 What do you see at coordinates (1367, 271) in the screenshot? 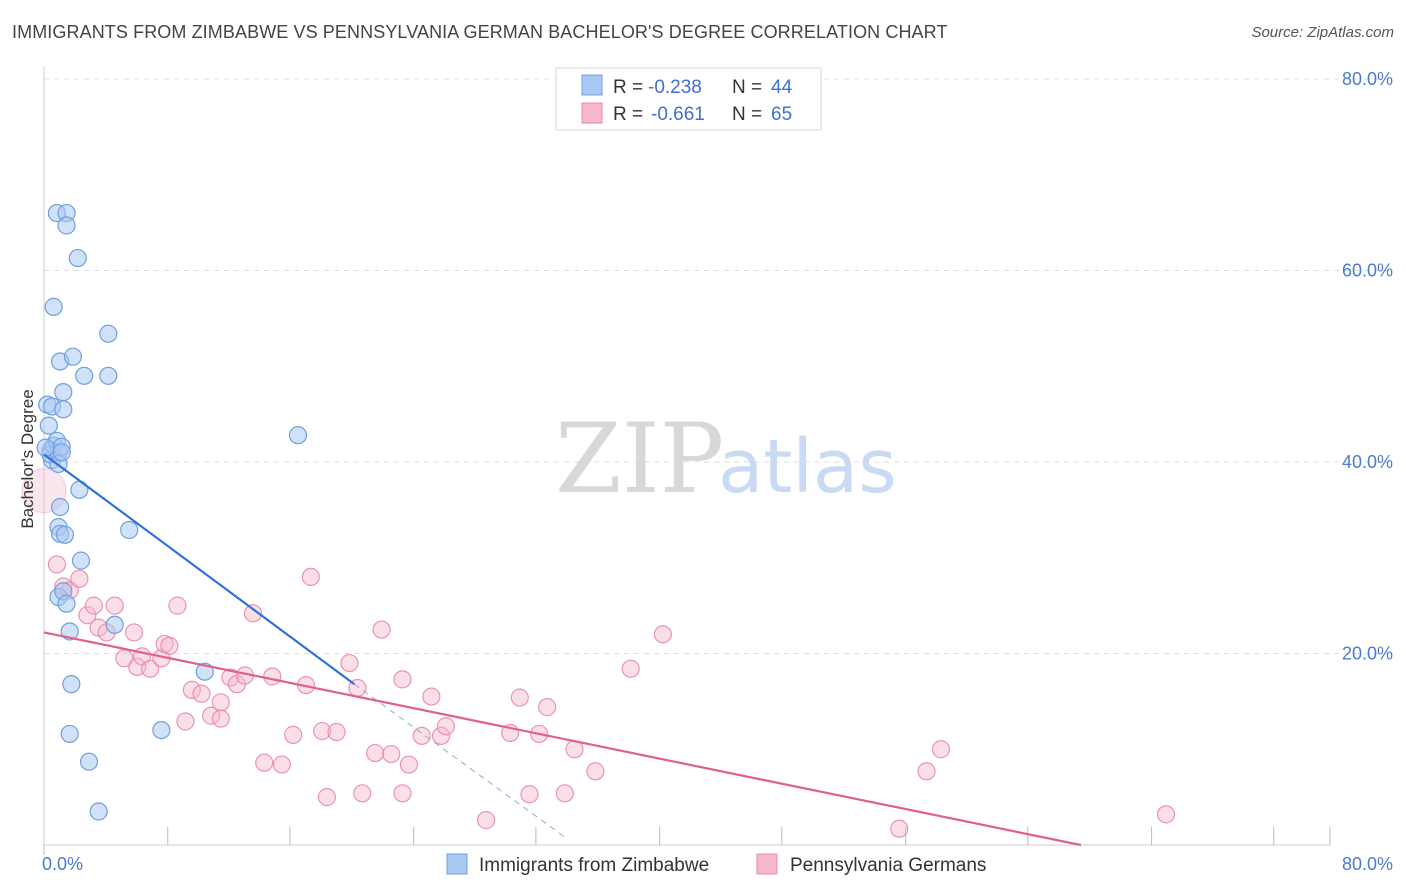
I see `y-tick-label-60: 60.0%` at bounding box center [1367, 271].